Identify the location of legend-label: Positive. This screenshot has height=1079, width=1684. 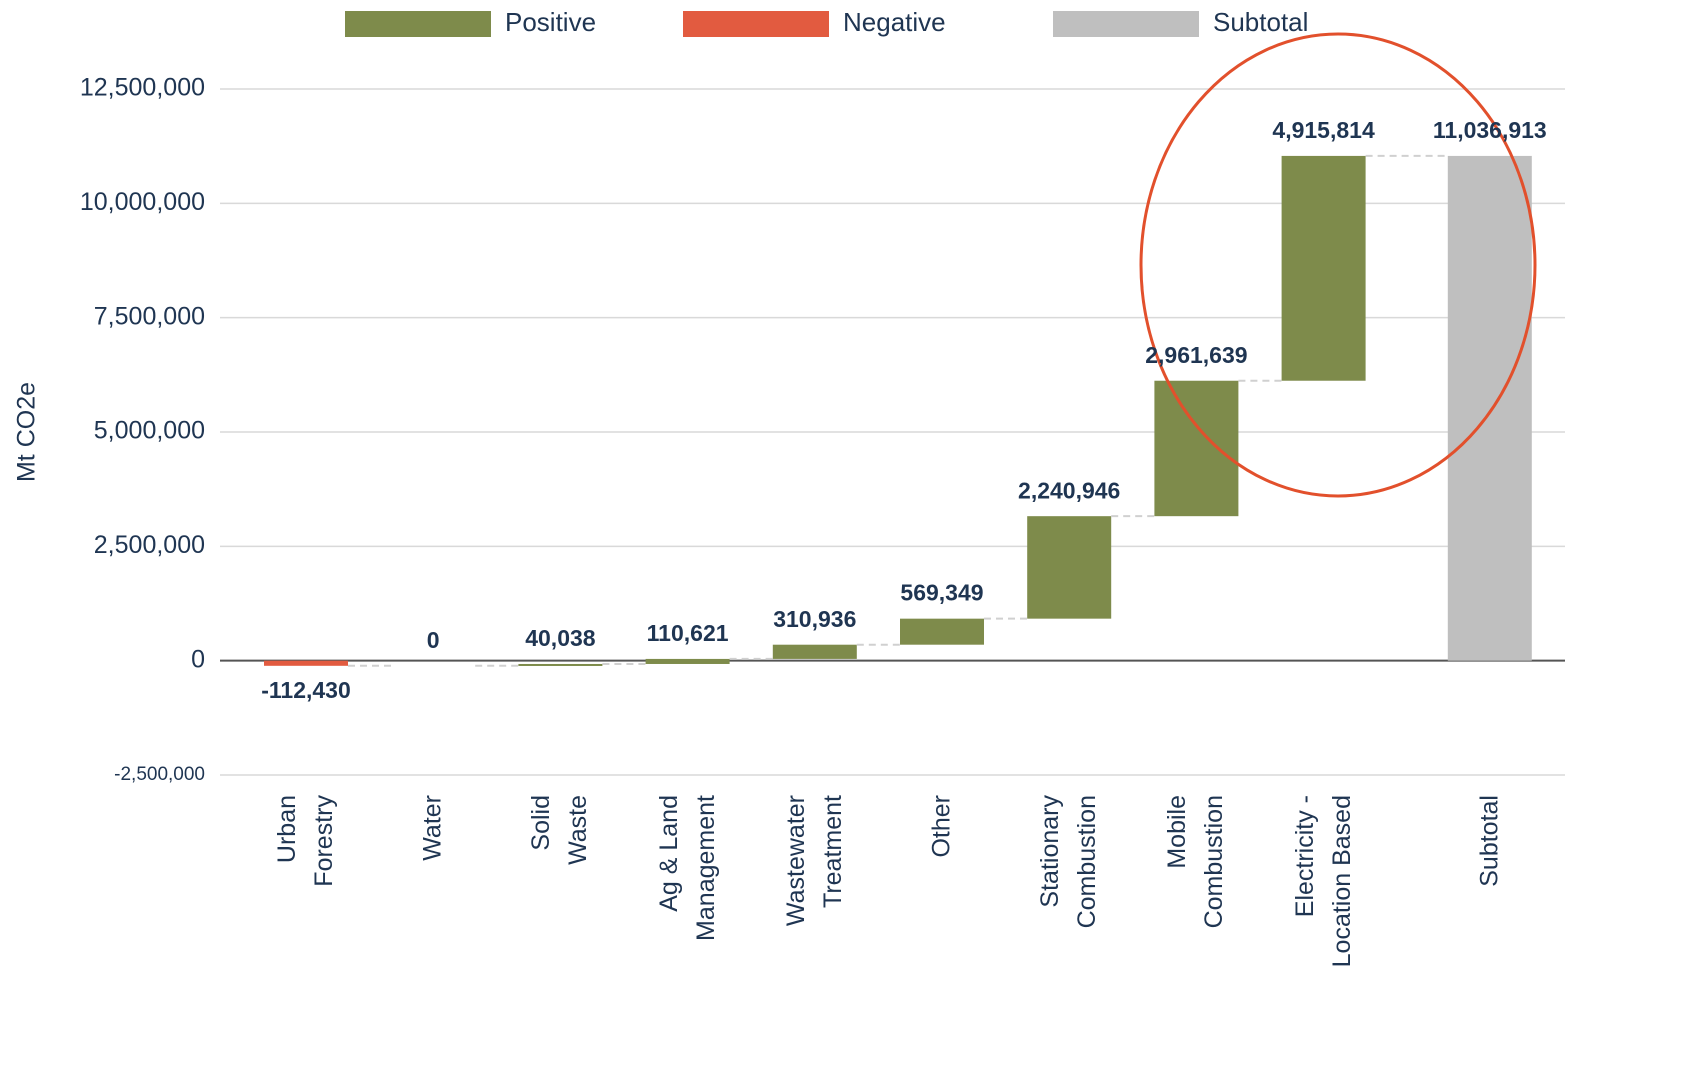
(550, 22).